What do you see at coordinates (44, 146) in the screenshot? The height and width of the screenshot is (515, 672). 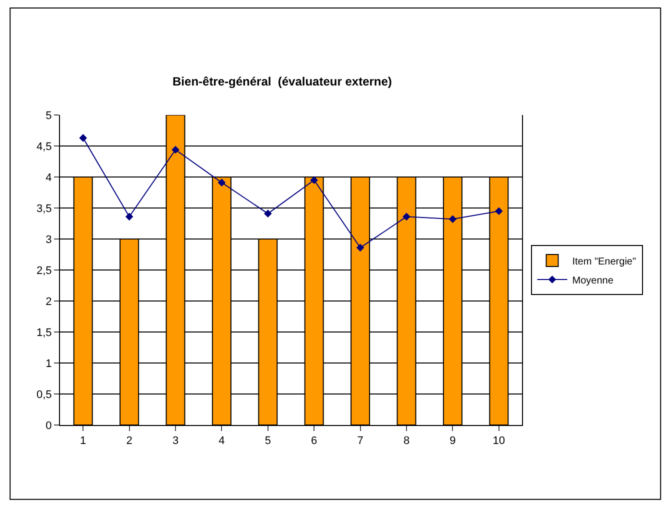 I see `y-tick-label: 4,5` at bounding box center [44, 146].